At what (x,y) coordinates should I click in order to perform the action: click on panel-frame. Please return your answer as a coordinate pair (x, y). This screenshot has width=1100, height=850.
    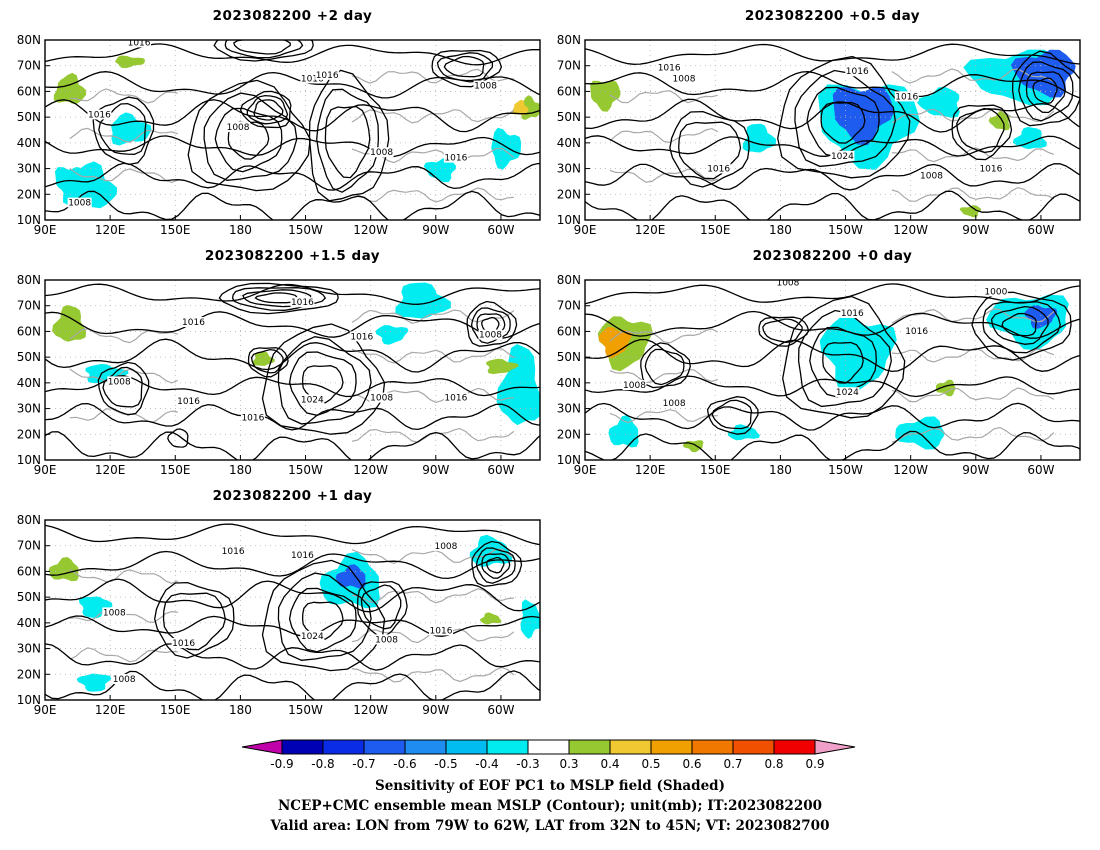
    Looking at the image, I should click on (292, 610).